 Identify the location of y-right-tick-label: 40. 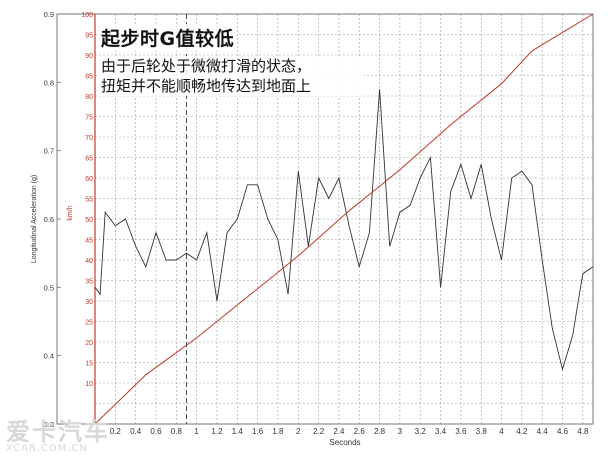
(89, 261).